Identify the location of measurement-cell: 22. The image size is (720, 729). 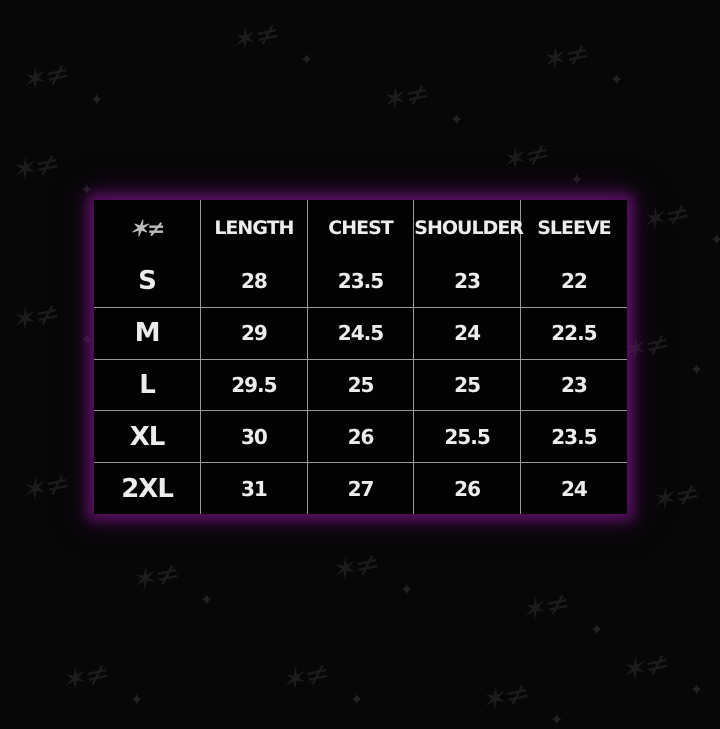
(573, 282).